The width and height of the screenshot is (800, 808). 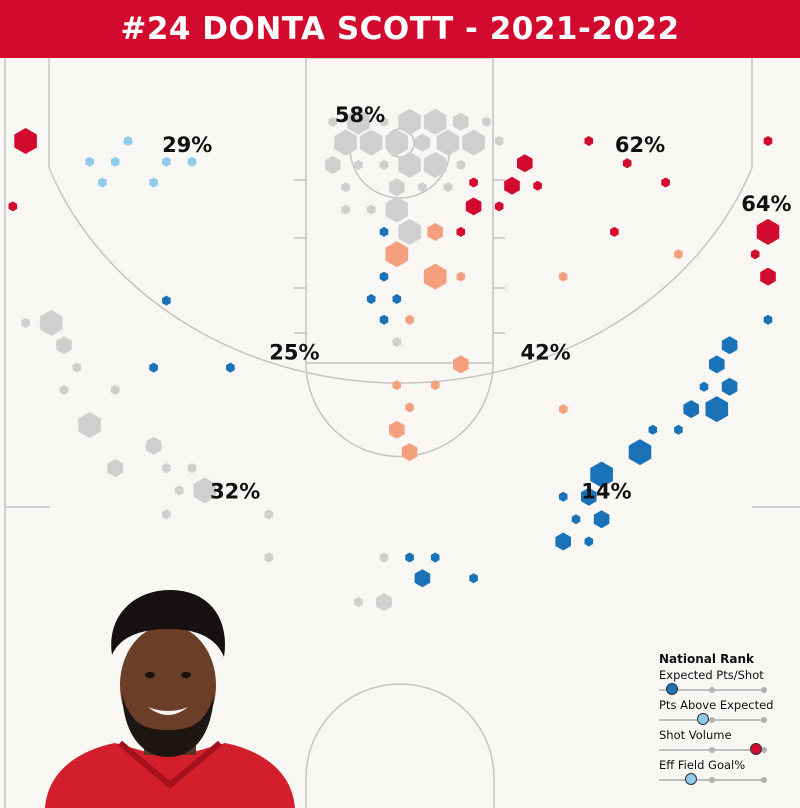 What do you see at coordinates (168, 726) in the screenshot?
I see `beard-shape` at bounding box center [168, 726].